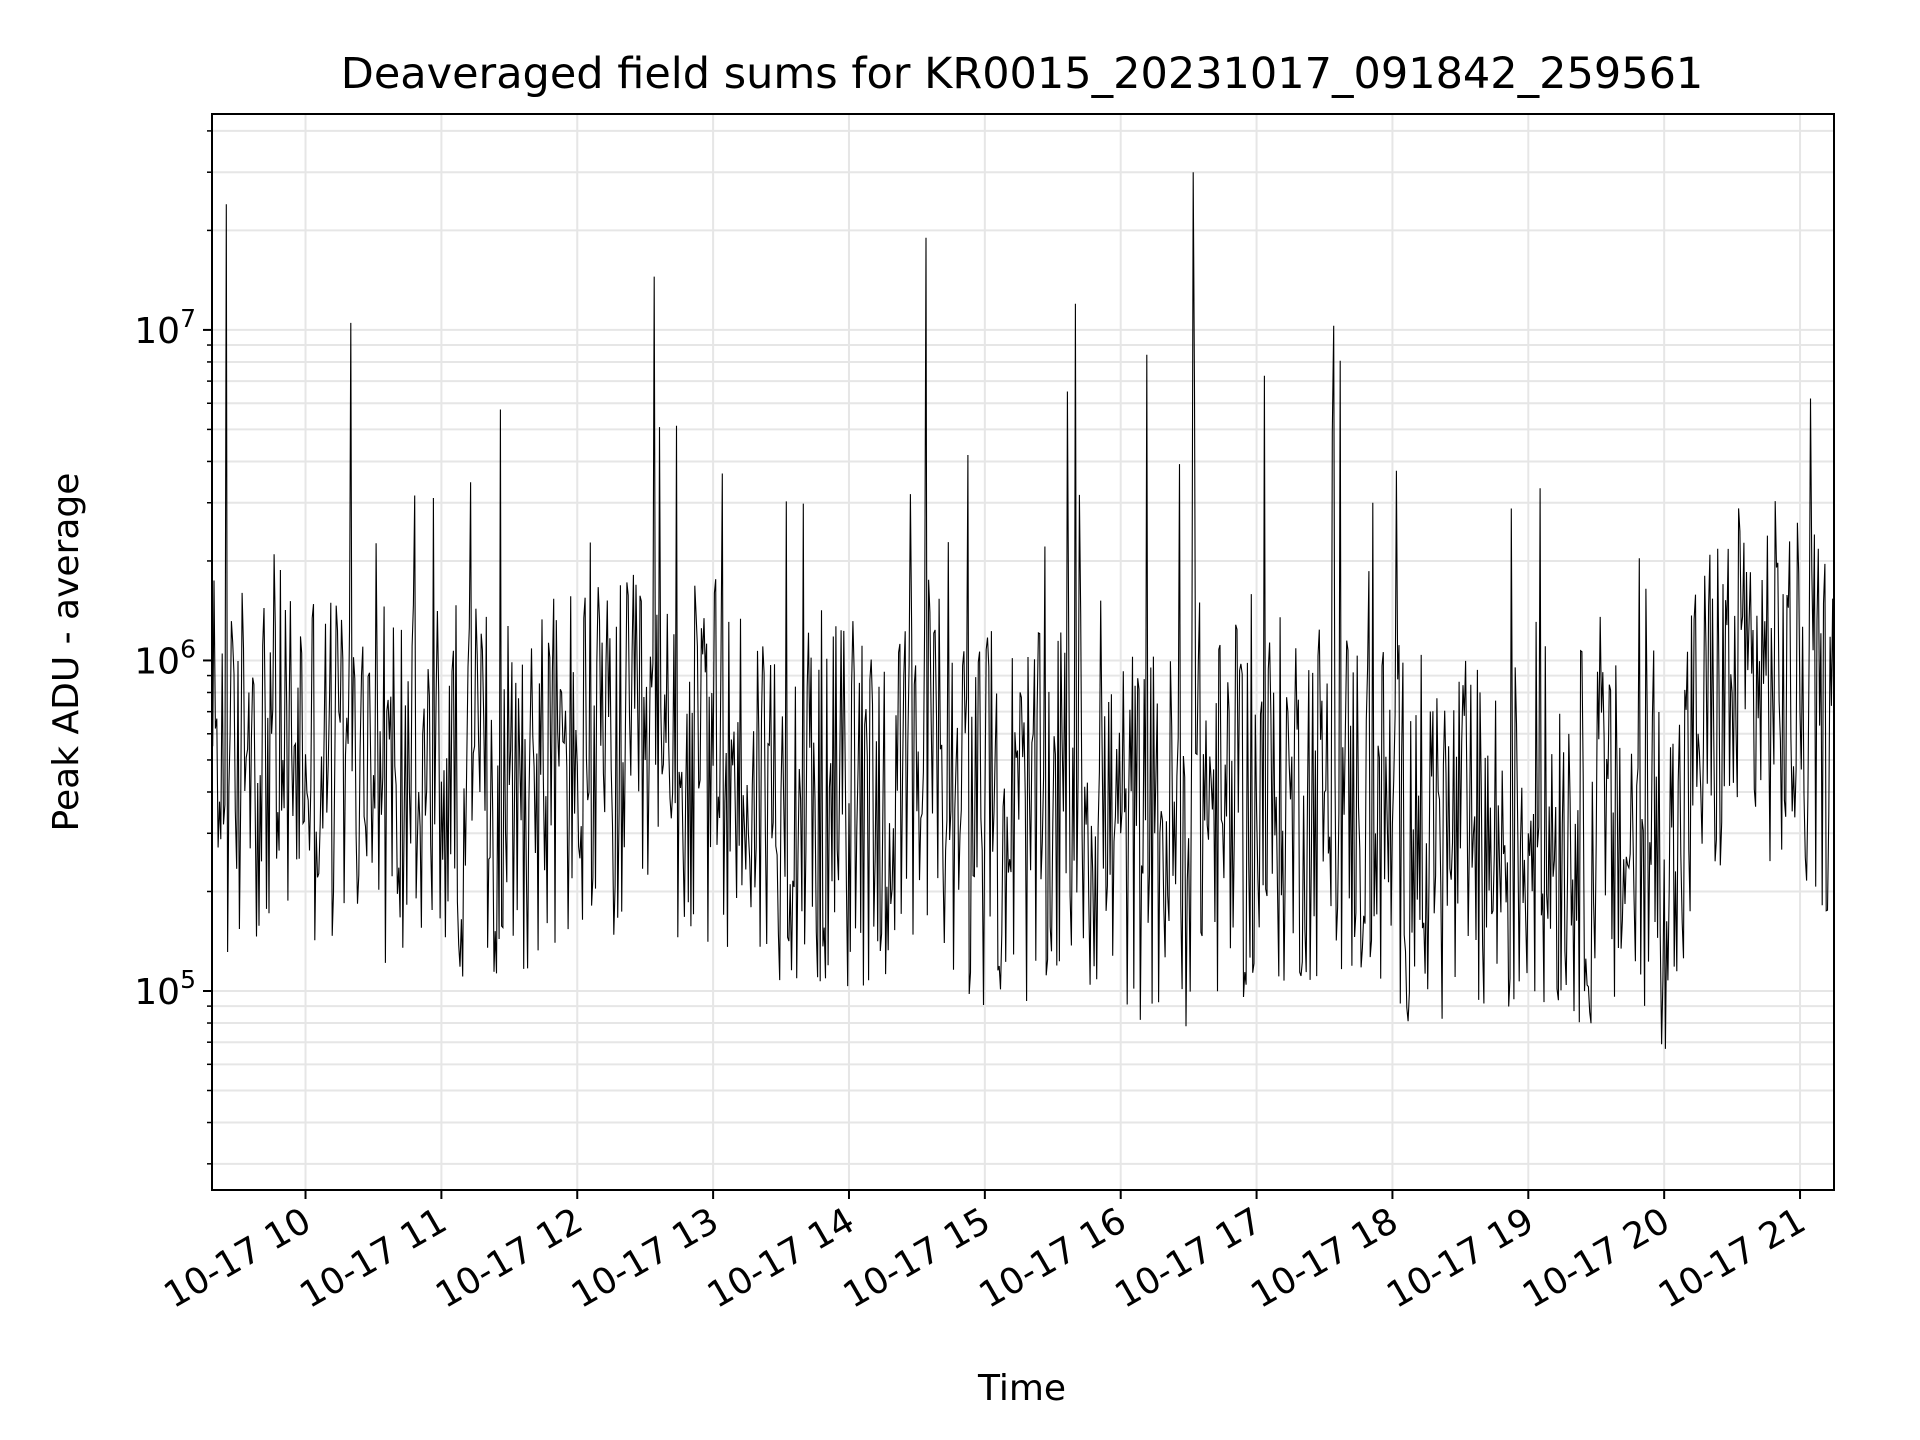 This screenshot has height=1440, width=1920. I want to click on y-tick-label: 10⁵, so click(165, 989).